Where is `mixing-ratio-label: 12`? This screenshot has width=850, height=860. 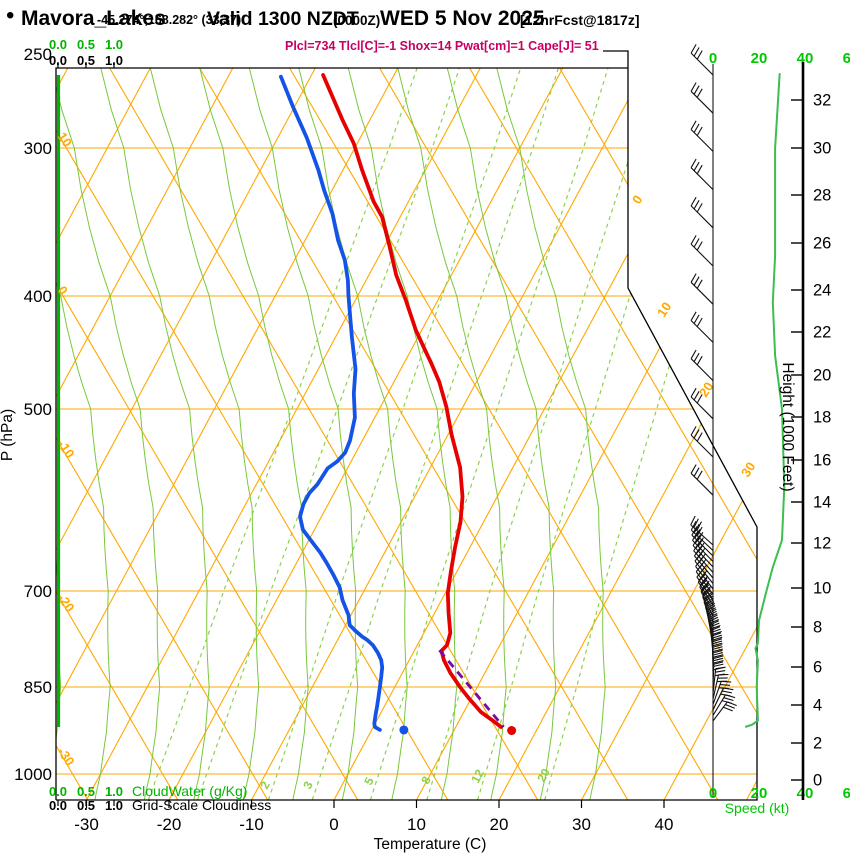 mixing-ratio-label: 12 is located at coordinates (477, 776).